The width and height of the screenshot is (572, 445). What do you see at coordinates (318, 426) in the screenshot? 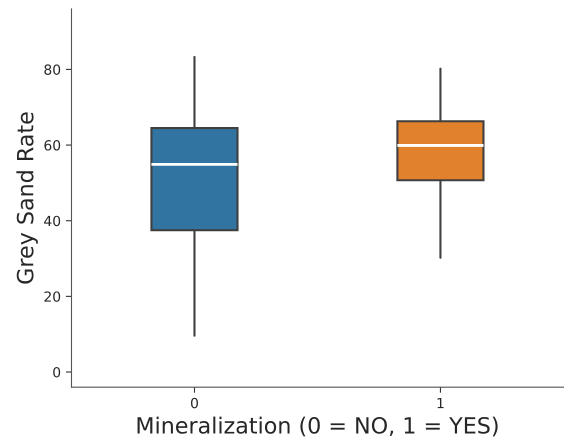
I see `x-axis-title: Mineralization (0 = NO, 1 = YES)` at bounding box center [318, 426].